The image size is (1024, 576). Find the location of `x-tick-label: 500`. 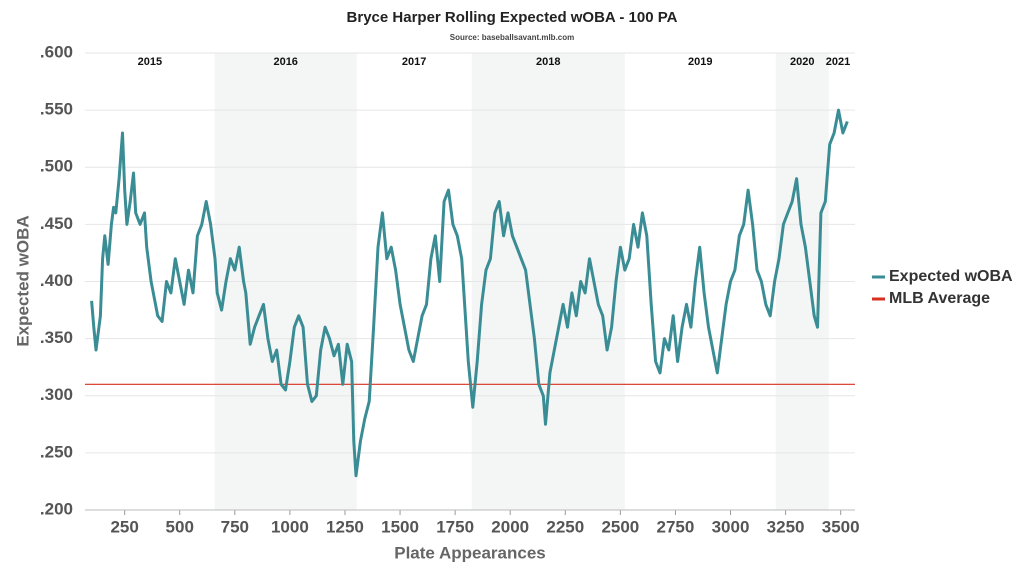

x-tick-label: 500 is located at coordinates (180, 526).